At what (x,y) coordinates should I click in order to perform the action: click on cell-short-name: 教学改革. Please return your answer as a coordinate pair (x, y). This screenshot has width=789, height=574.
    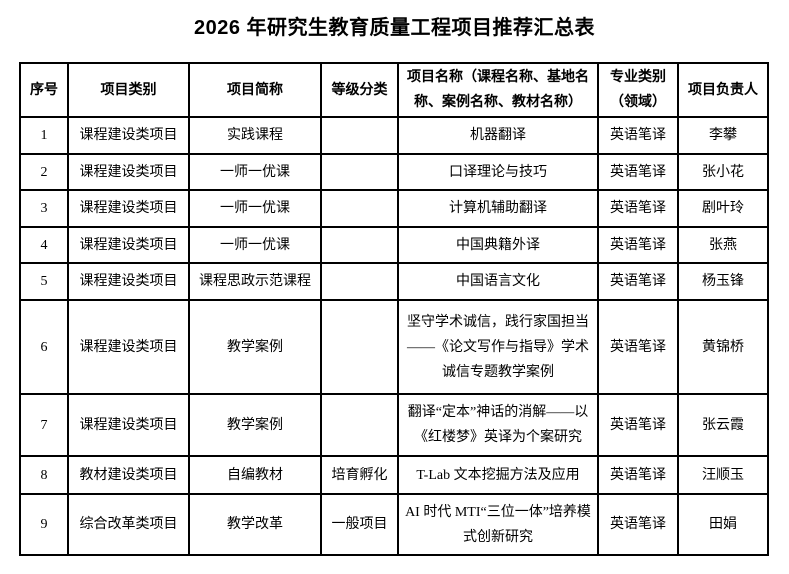
    Looking at the image, I should click on (255, 524).